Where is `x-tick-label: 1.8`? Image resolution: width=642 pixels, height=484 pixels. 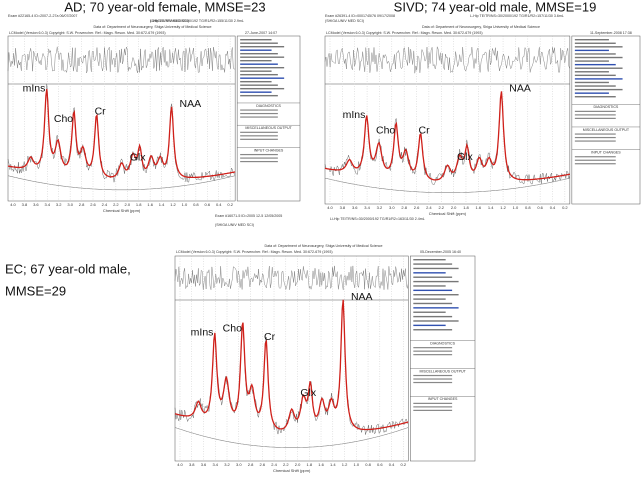 x-tick-label: 1.8 is located at coordinates (139, 204).